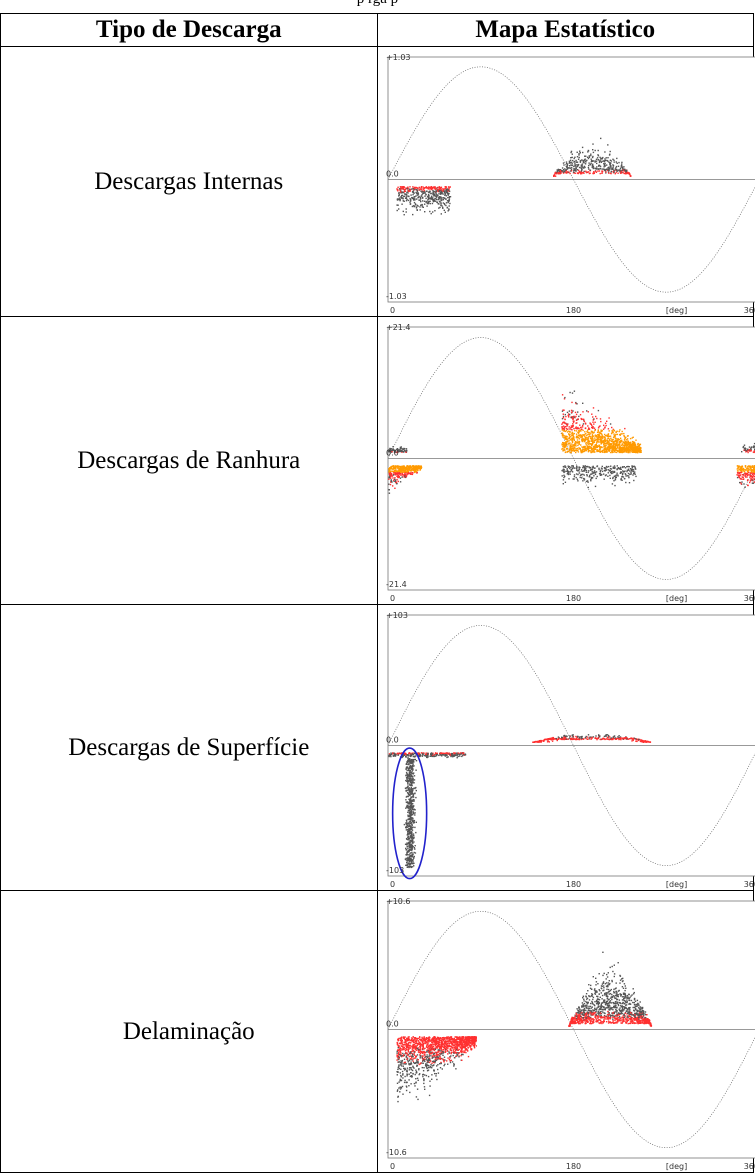  Describe the element at coordinates (513, 176) in the screenshot. I see `pd-scatter` at that location.